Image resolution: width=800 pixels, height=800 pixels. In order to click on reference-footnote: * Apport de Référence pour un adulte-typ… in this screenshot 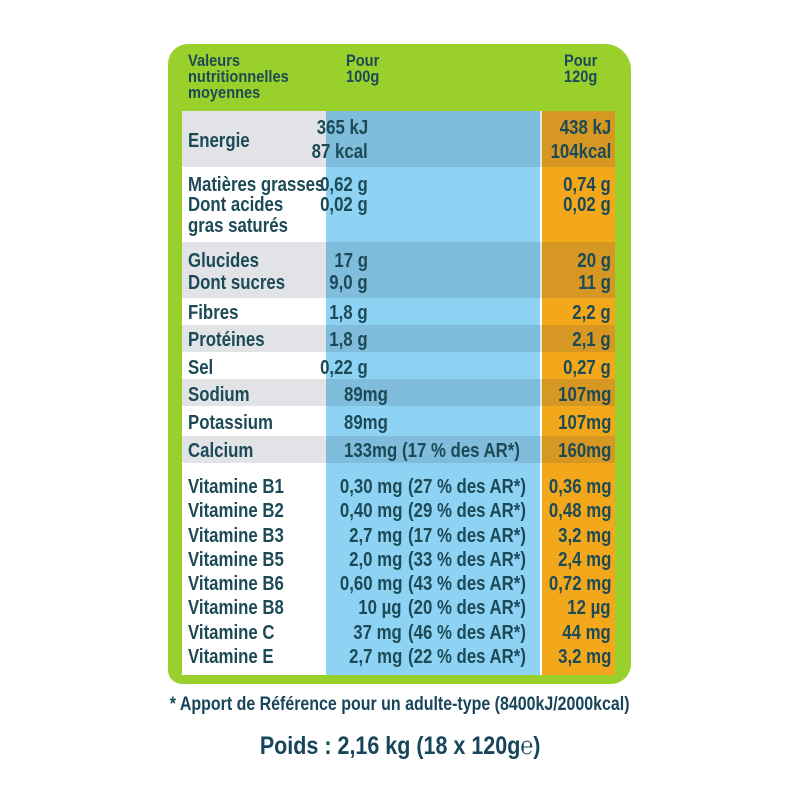, I will do `click(400, 704)`.